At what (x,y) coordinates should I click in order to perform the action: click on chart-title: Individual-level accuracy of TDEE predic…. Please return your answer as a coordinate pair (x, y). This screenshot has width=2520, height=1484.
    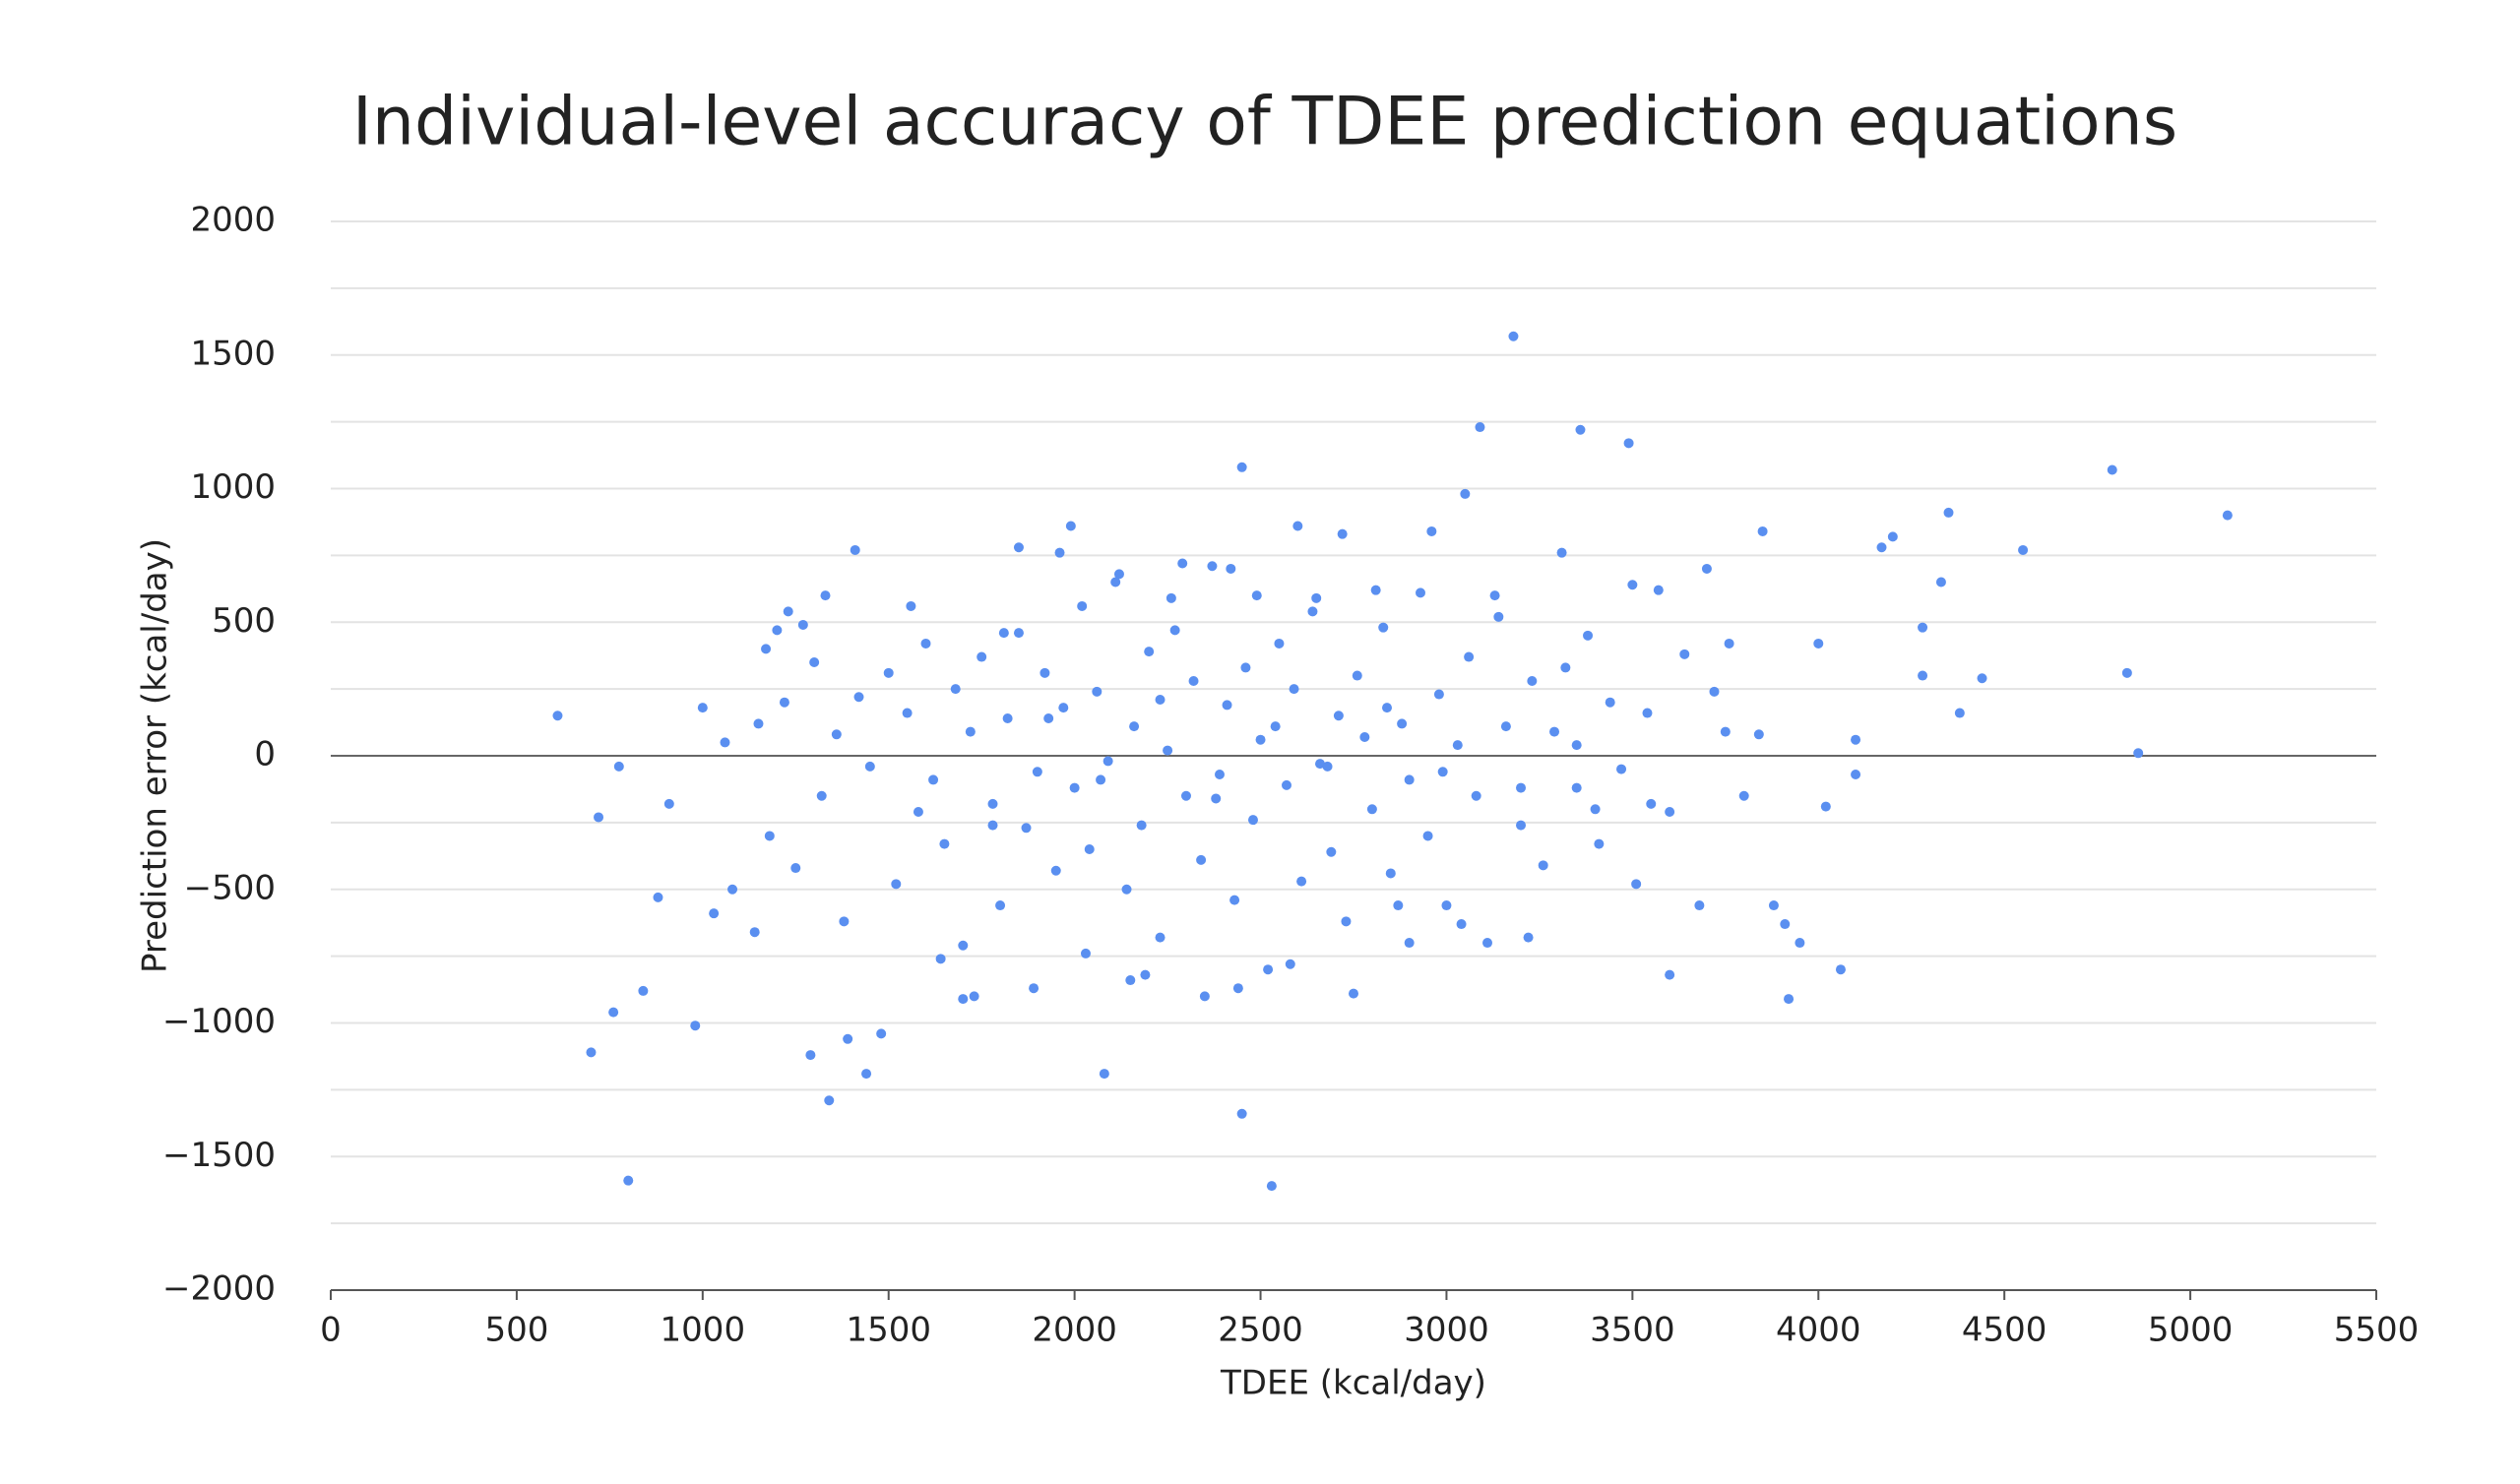
    Looking at the image, I should click on (1264, 123).